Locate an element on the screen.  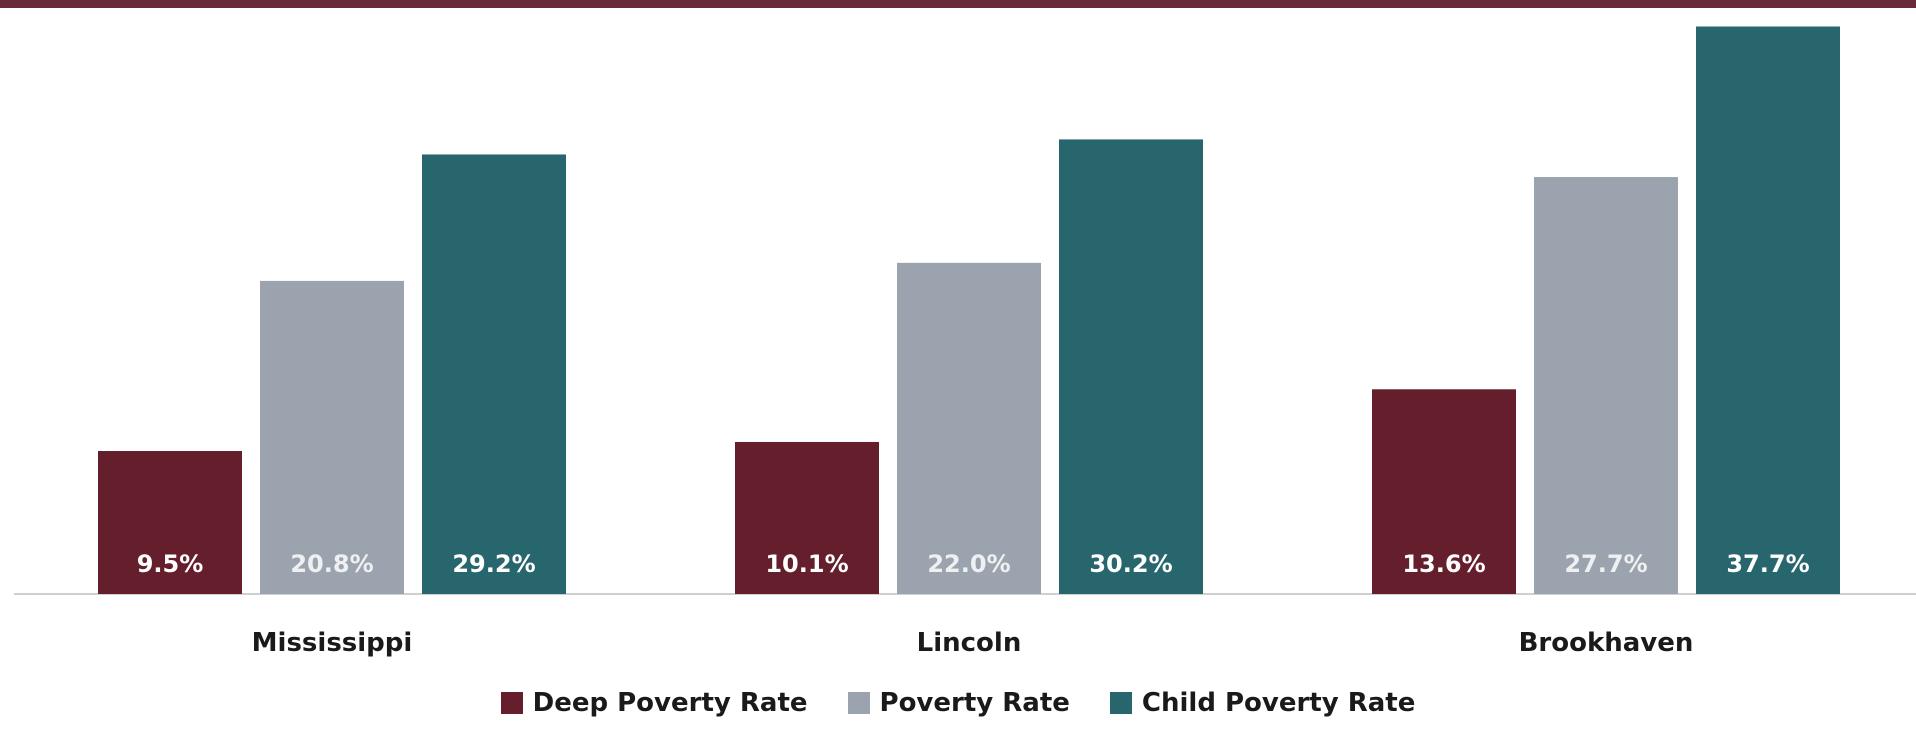
data-label: 10.1% is located at coordinates (806, 564).